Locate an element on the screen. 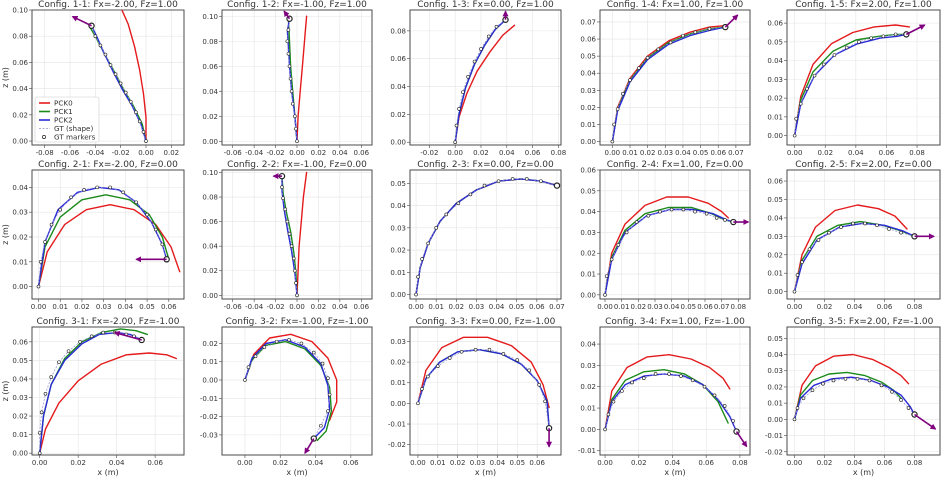 The width and height of the screenshot is (947, 481). series-line-pck2 is located at coordinates (854, 398).